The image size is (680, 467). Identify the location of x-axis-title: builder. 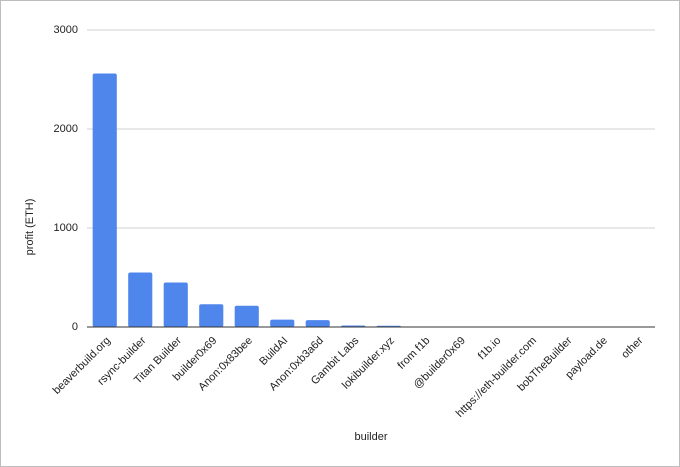
(370, 437).